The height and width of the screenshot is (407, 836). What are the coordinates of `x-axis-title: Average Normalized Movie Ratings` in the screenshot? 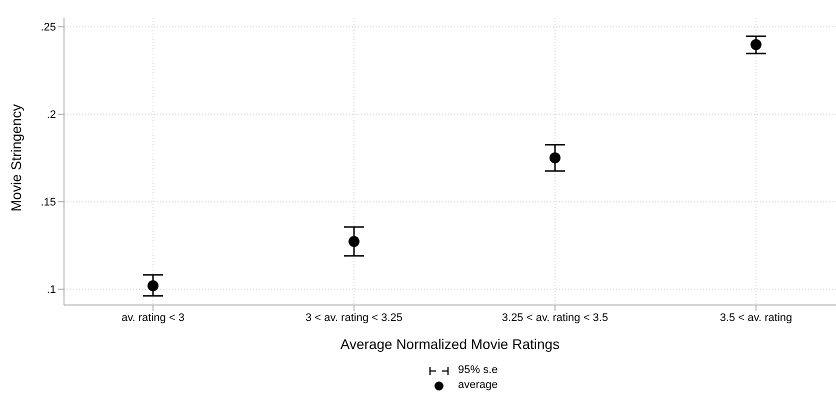 It's located at (450, 344).